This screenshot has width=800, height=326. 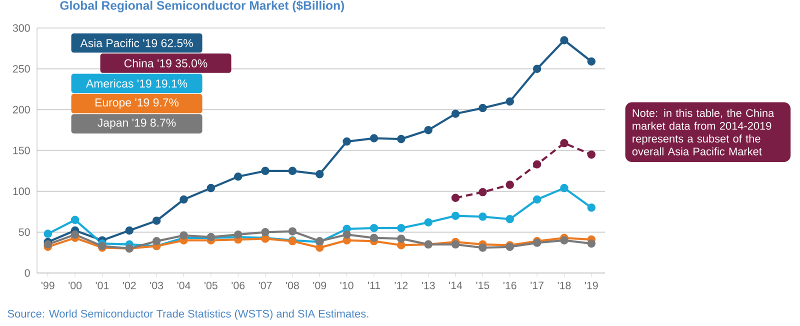 I want to click on x-tick-label: '05, so click(x=211, y=286).